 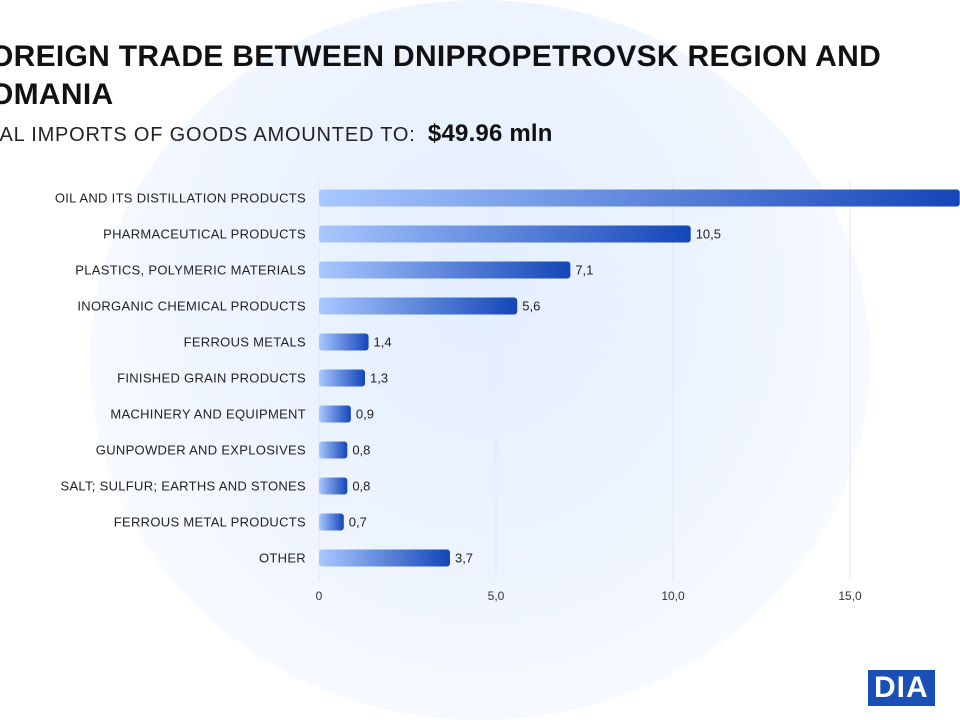 What do you see at coordinates (319, 596) in the screenshot?
I see `x-tick-label: 0` at bounding box center [319, 596].